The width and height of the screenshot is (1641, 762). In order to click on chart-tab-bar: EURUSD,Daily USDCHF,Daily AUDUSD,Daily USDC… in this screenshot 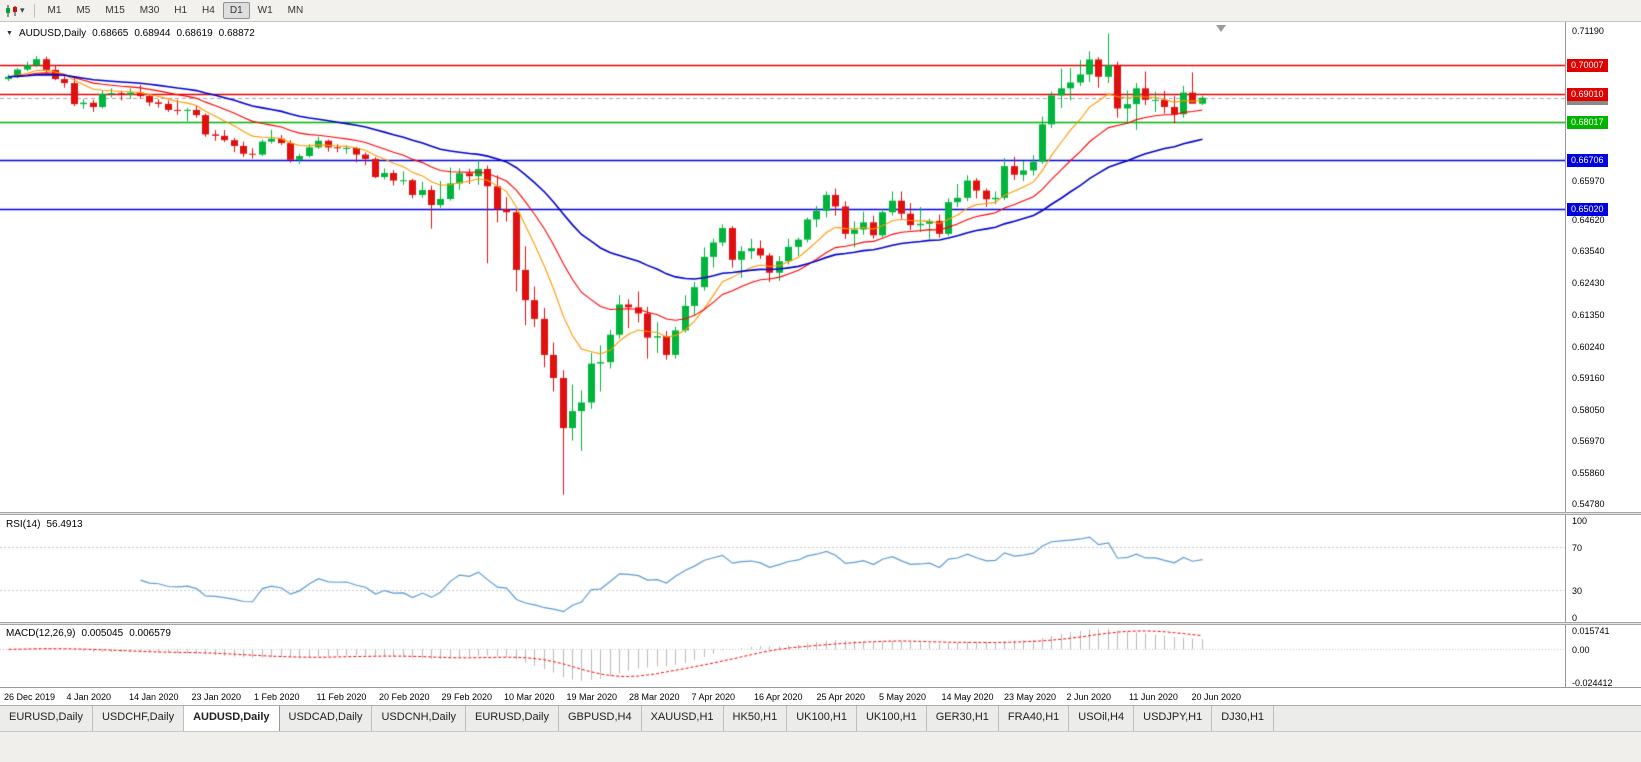, I will do `click(820, 718)`.